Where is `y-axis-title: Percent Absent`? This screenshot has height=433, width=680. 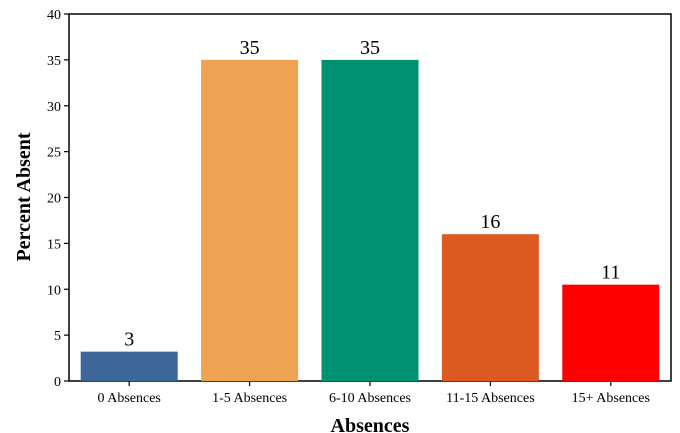
y-axis-title: Percent Absent is located at coordinates (24, 196).